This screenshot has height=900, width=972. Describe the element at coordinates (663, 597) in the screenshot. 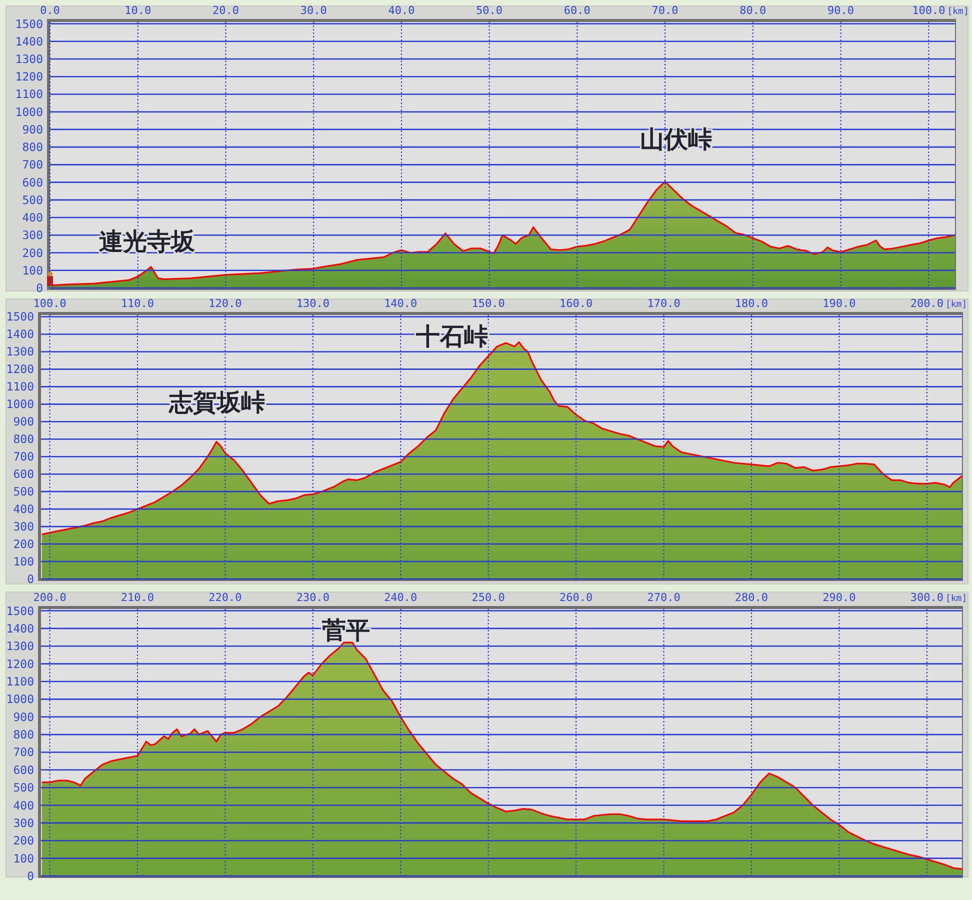

I see `x-tick-label: 270.0` at that location.